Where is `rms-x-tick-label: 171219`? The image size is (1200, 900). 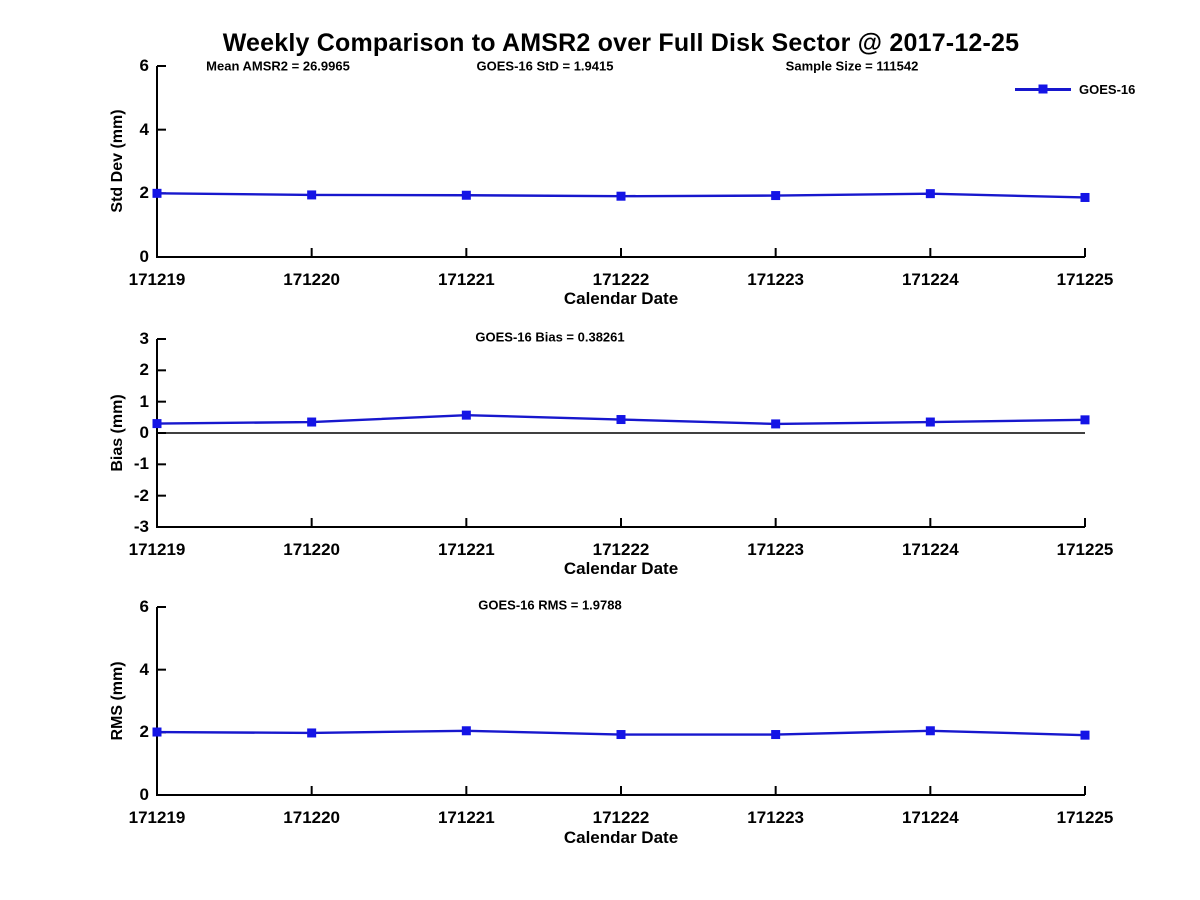
rms-x-tick-label: 171219 is located at coordinates (157, 817).